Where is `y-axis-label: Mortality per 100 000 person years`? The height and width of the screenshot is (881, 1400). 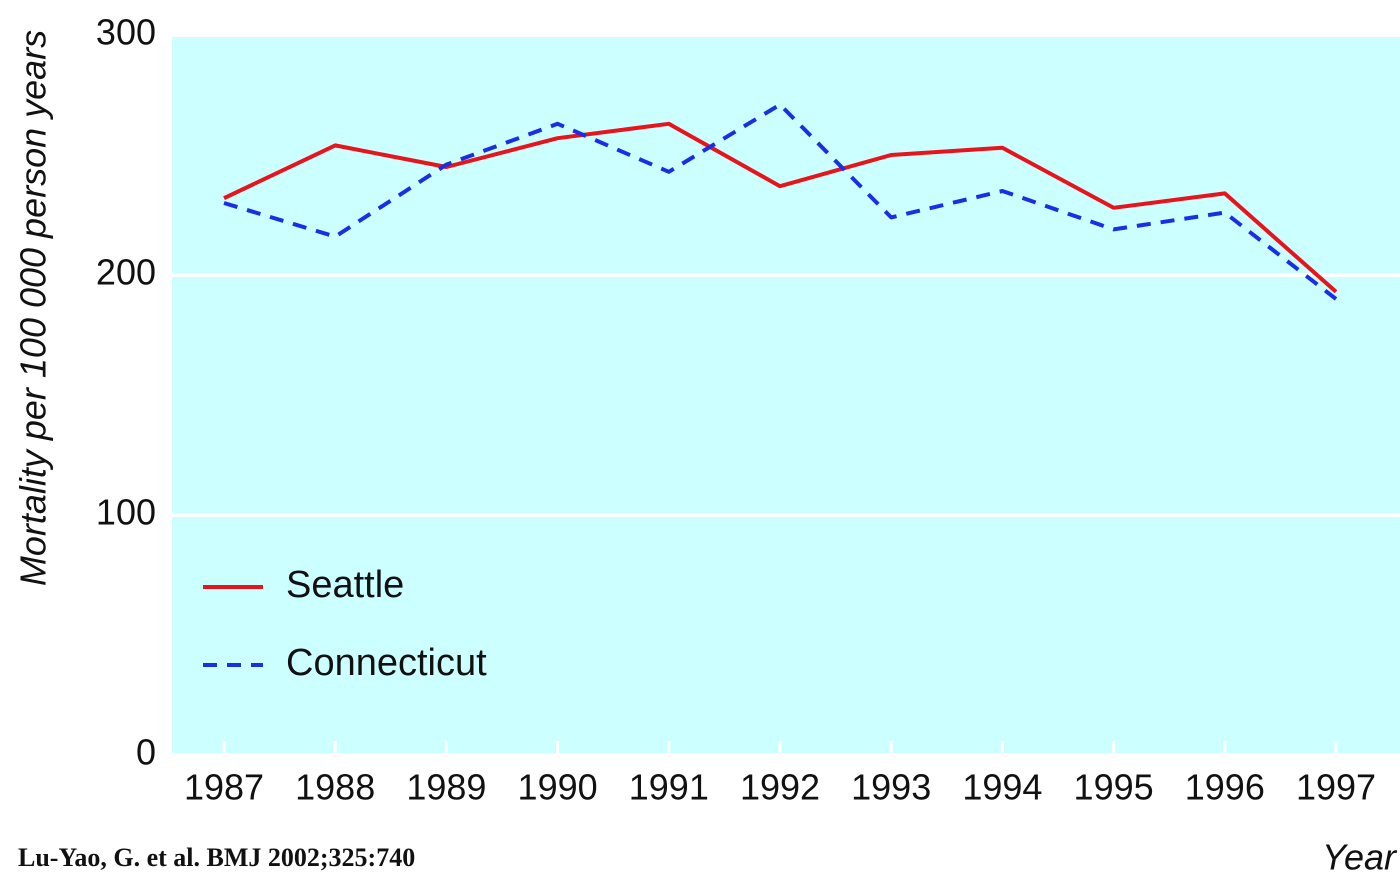 y-axis-label: Mortality per 100 000 person years is located at coordinates (33, 308).